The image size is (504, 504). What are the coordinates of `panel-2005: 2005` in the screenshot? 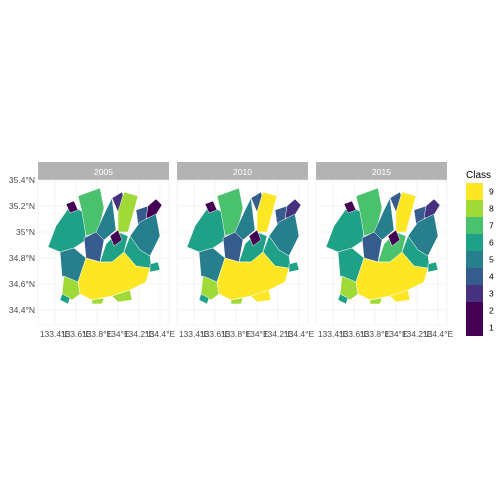 It's located at (103, 244).